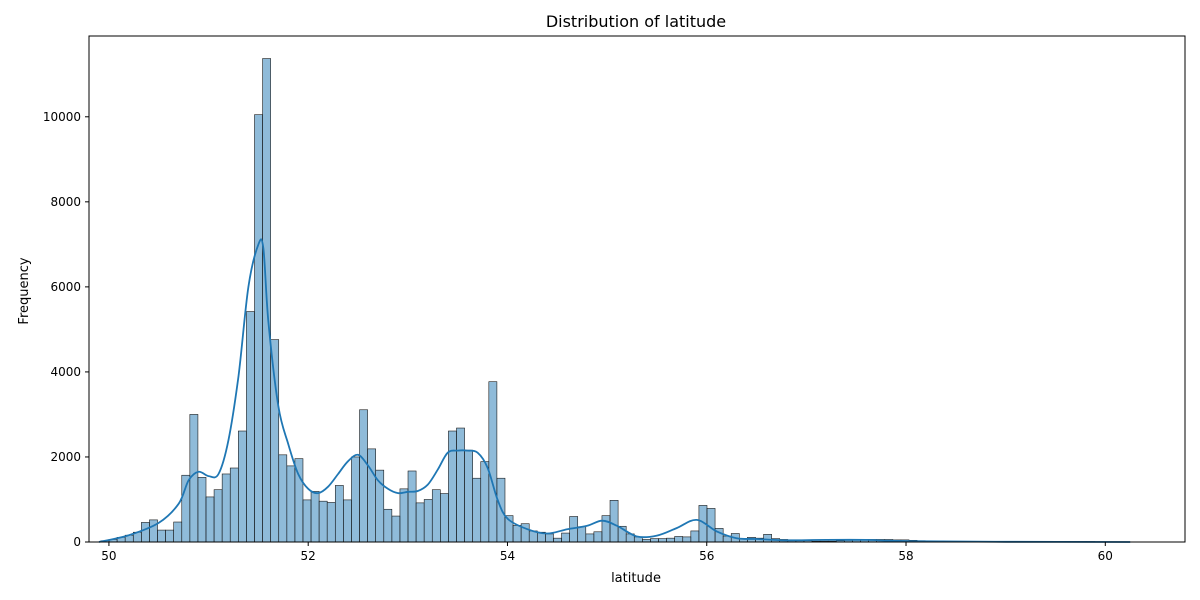 Image resolution: width=1200 pixels, height=600 pixels. I want to click on x-tick-label: 58, so click(905, 556).